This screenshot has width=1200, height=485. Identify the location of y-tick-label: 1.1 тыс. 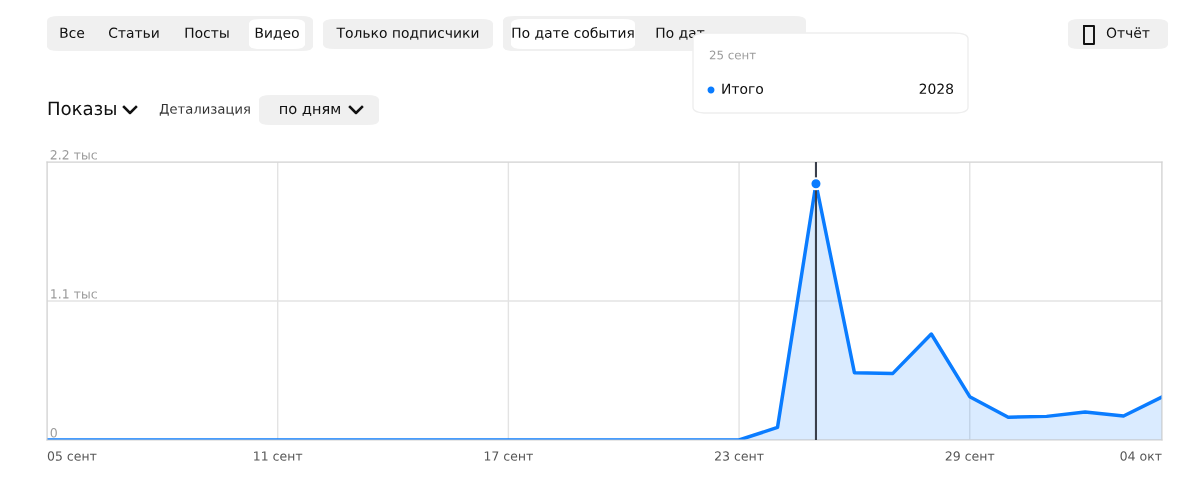
(74, 294).